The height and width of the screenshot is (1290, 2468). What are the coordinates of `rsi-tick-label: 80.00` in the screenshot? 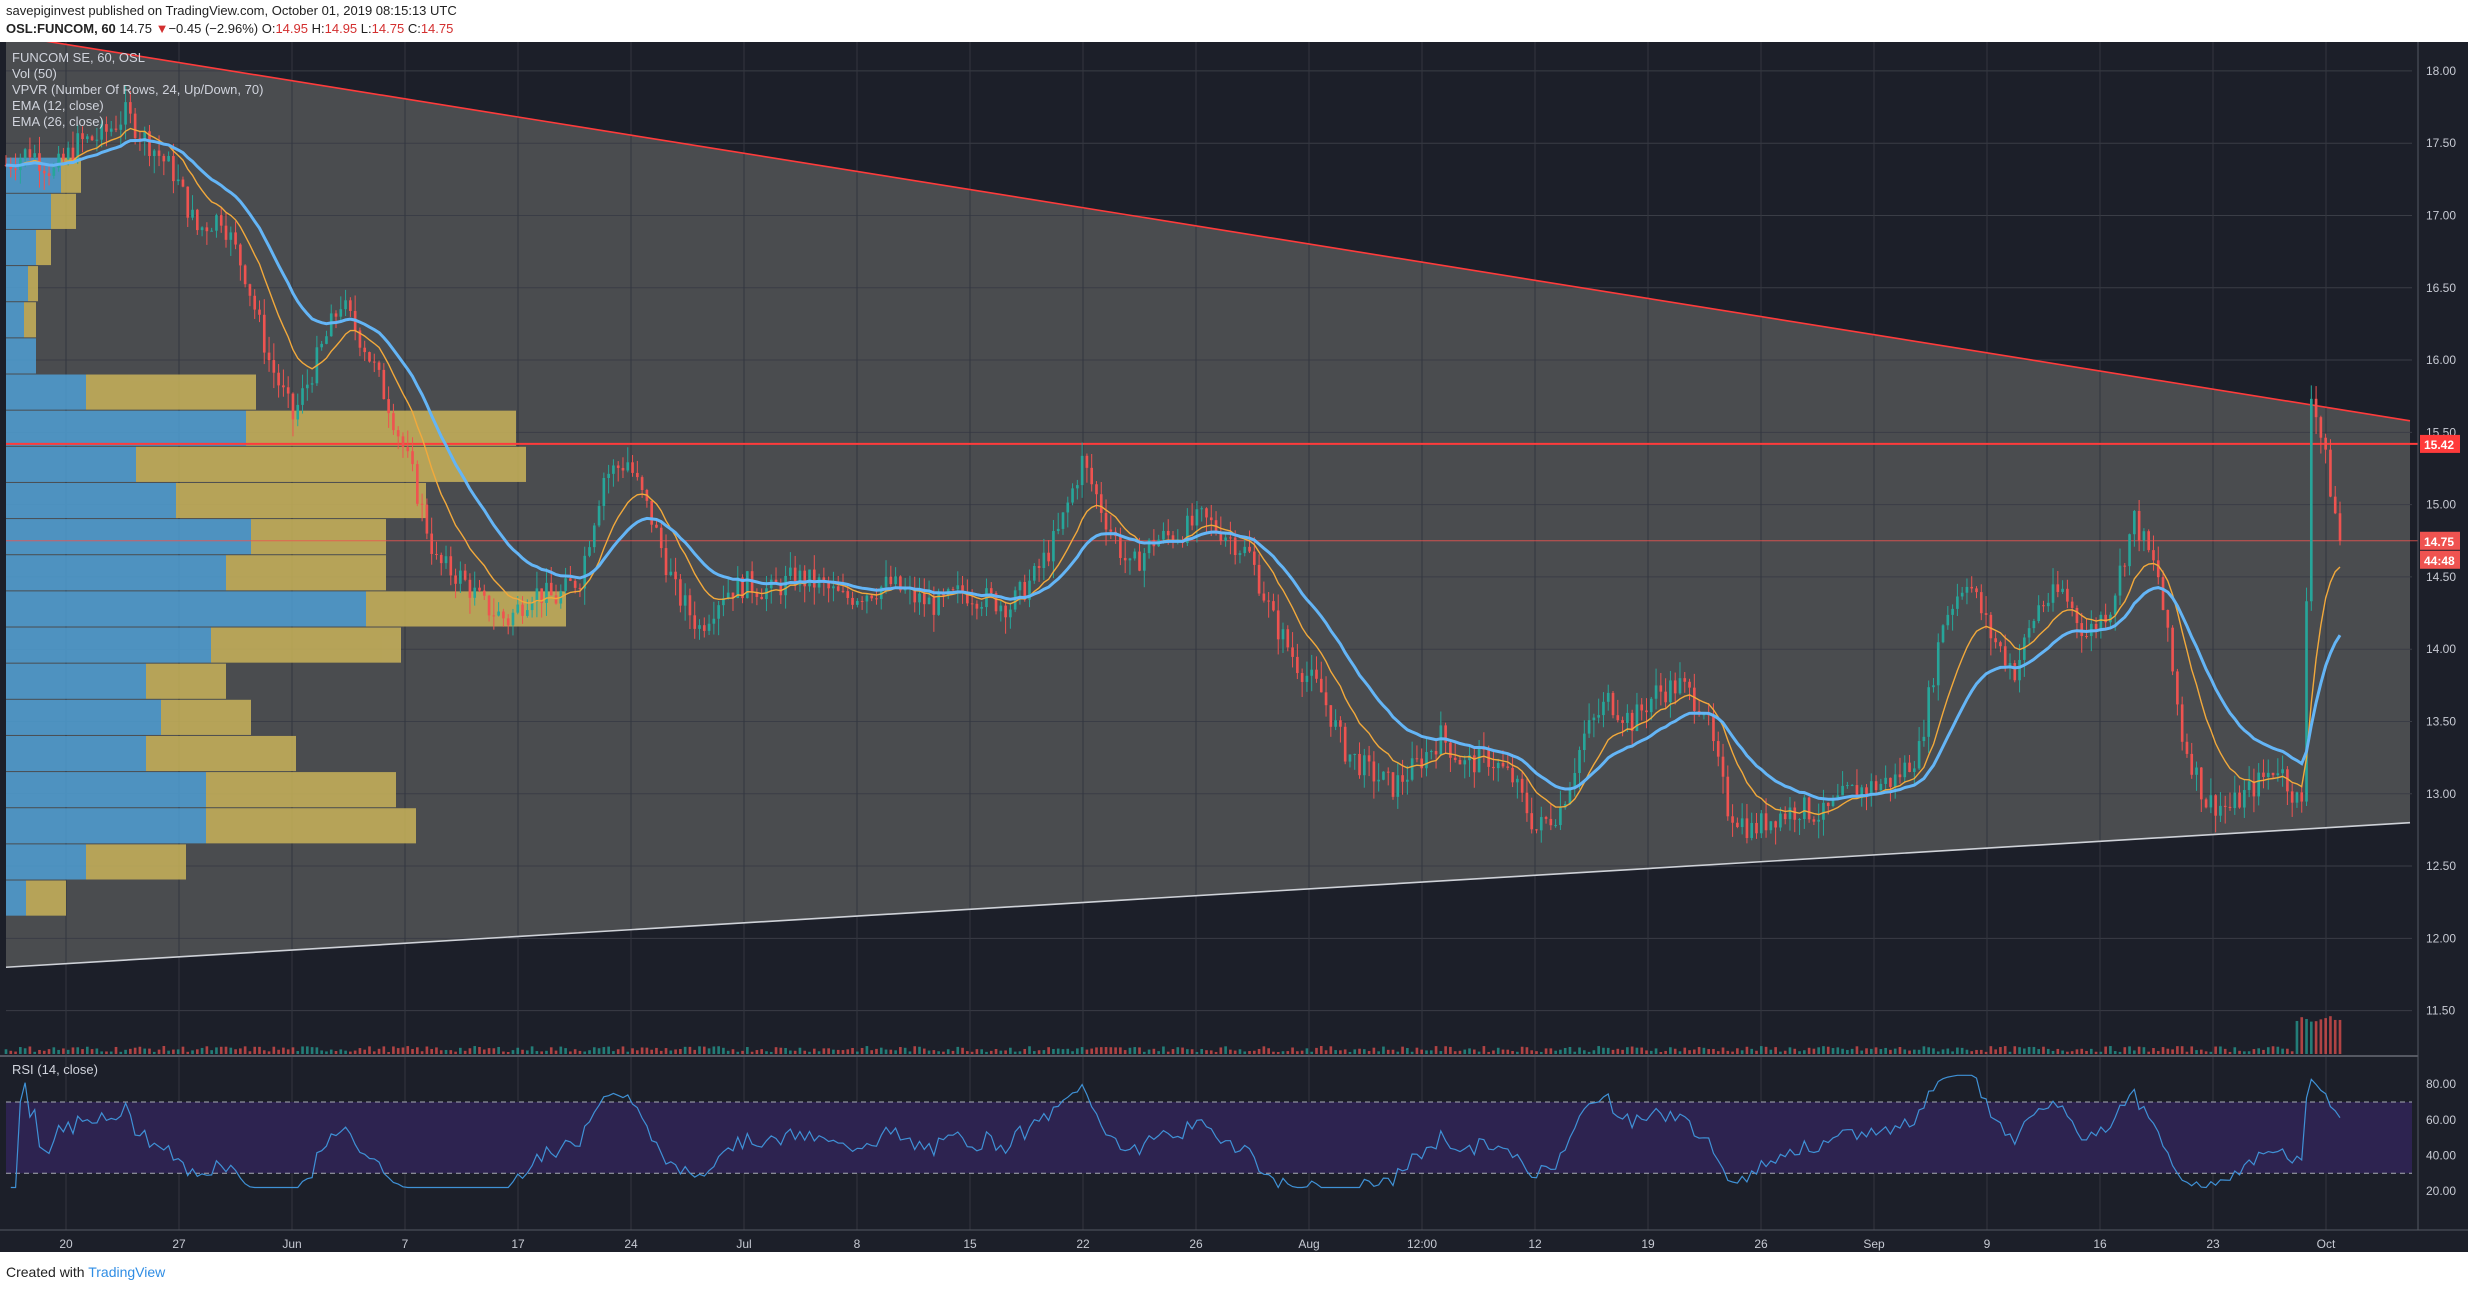 It's located at (2441, 1084).